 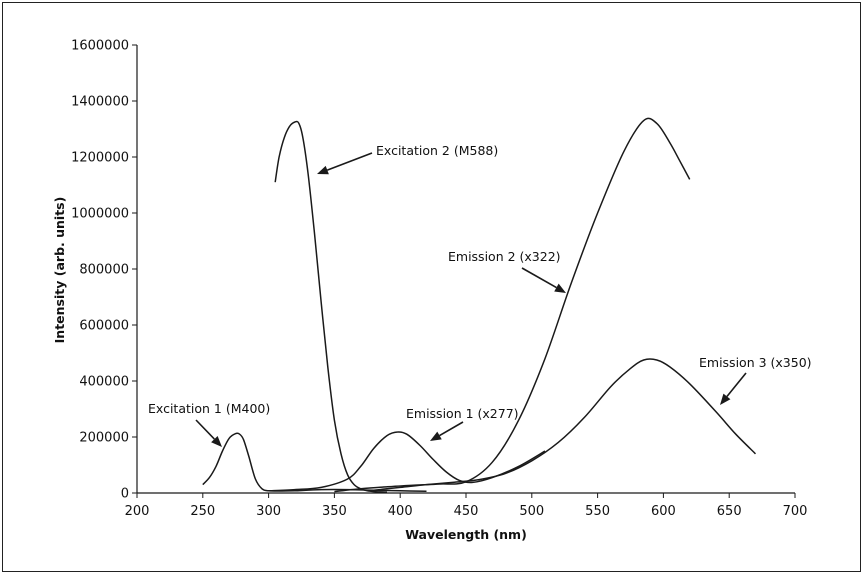 I want to click on x-tick-label: 200, so click(x=137, y=511).